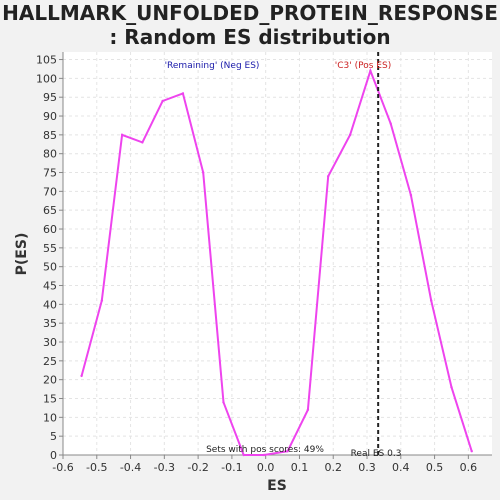  I want to click on y-tick-label: 65, so click(50, 210).